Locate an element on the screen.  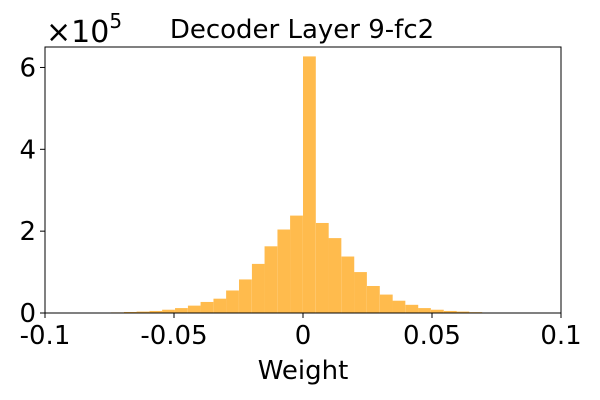
y-axis-scale-exponent: 5 is located at coordinates (115, 21).